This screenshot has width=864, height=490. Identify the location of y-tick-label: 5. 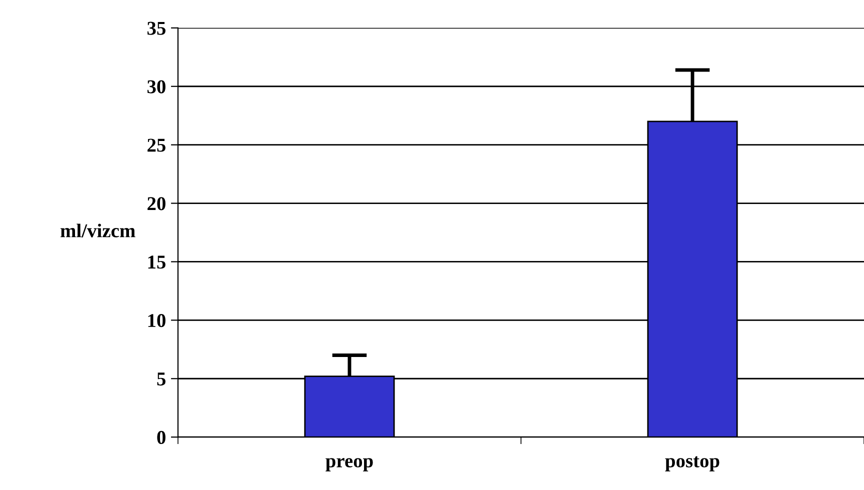
(161, 379).